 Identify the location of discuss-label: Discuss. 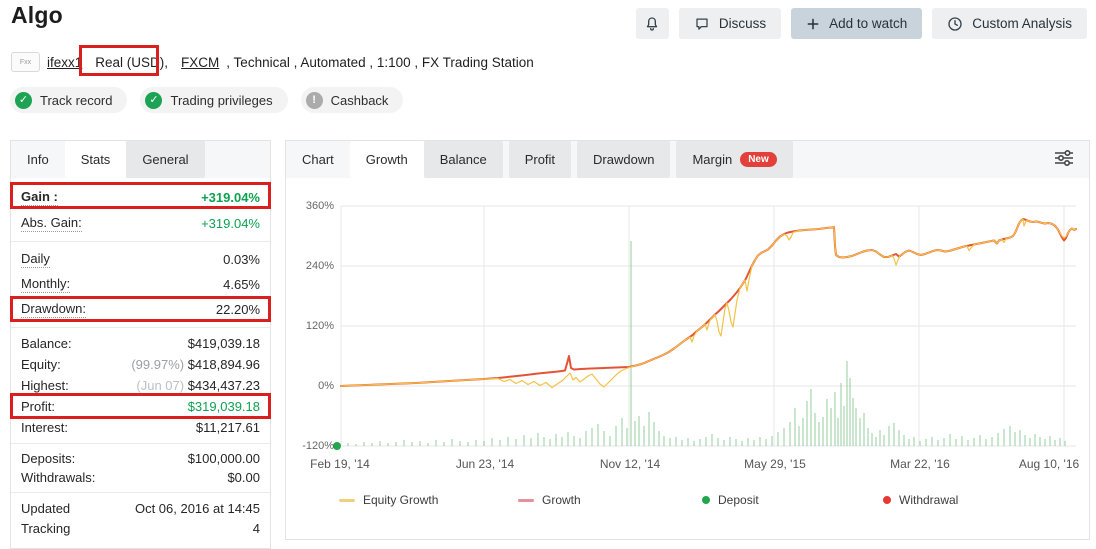
(742, 23).